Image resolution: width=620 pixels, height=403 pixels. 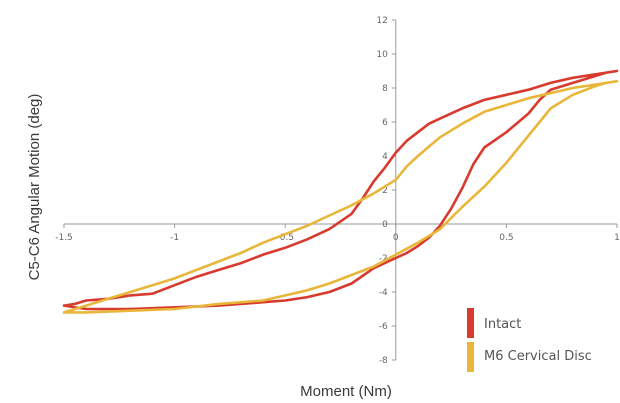 I want to click on legend-label-intact: Intact, so click(x=502, y=324).